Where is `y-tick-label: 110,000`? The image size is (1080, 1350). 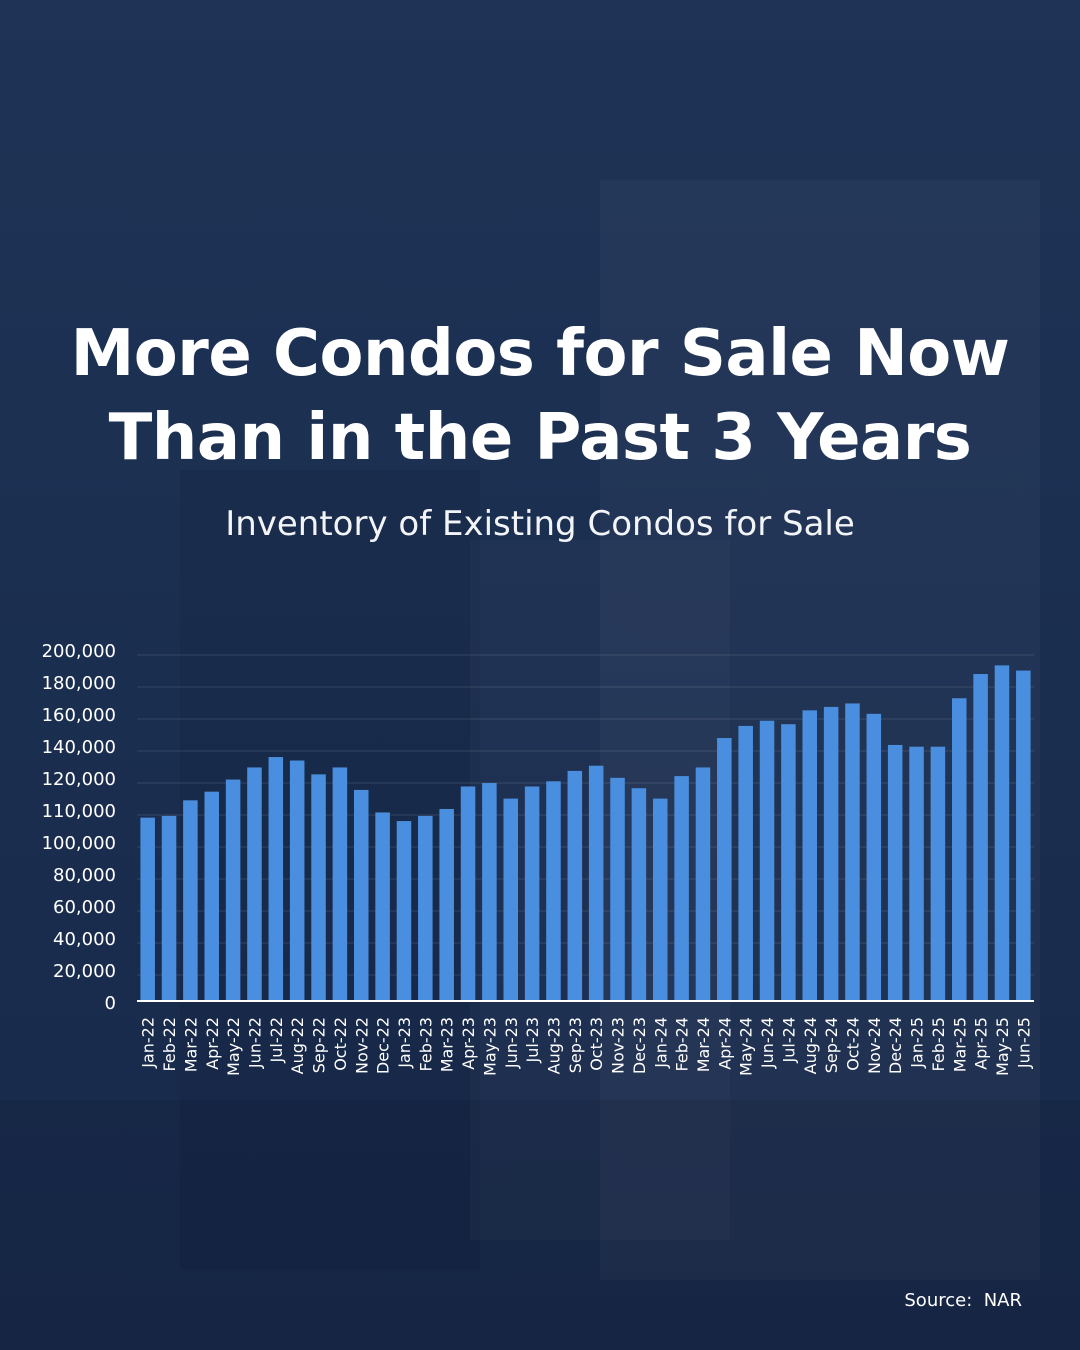
y-tick-label: 110,000 is located at coordinates (79, 811).